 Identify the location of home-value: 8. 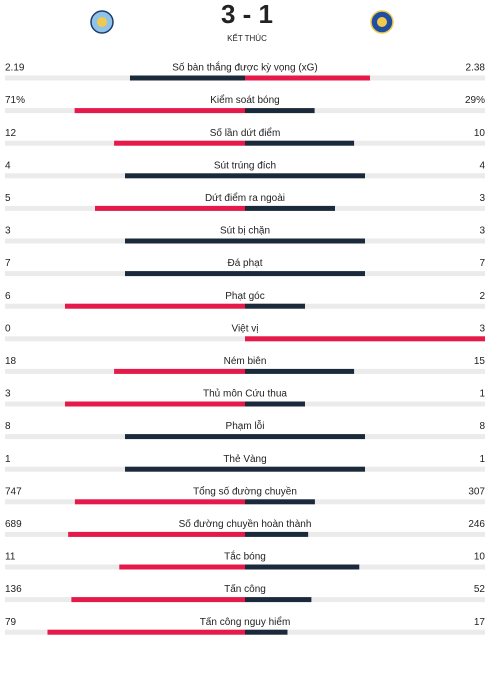
(8, 426).